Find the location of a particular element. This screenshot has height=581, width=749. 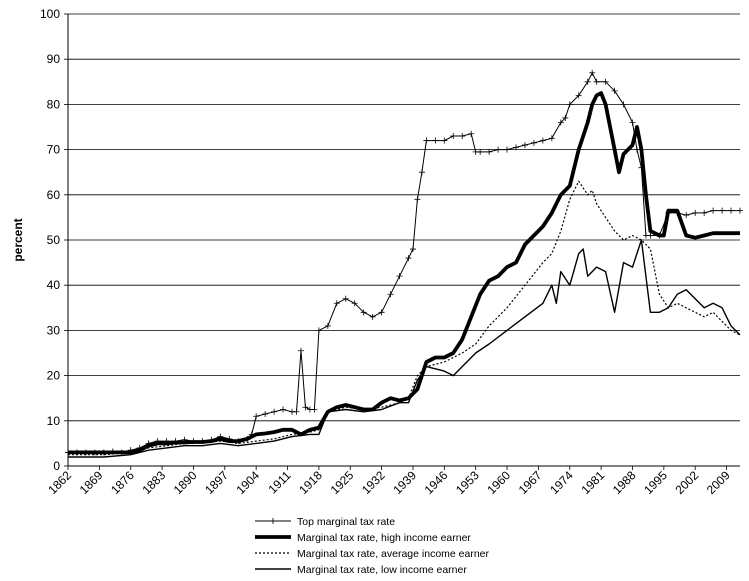

x-tick-label: 1932 is located at coordinates (373, 482).